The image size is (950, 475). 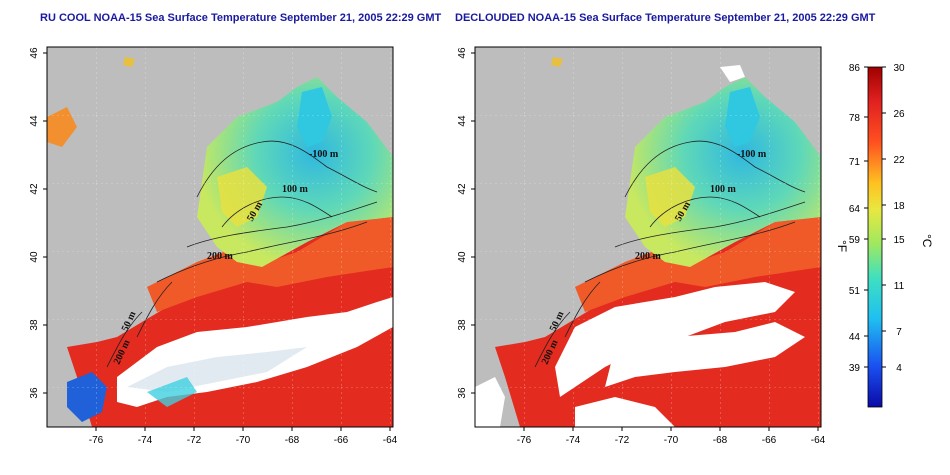 I want to click on fahrenheit-tick-label: 51, so click(x=855, y=291).